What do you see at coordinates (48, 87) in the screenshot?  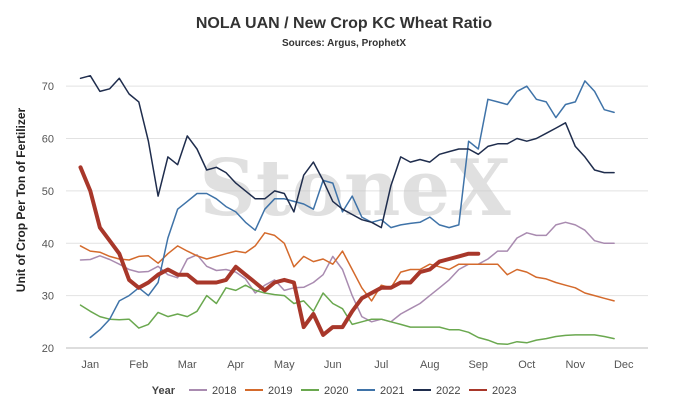 I see `y-tick-label: 70` at bounding box center [48, 87].